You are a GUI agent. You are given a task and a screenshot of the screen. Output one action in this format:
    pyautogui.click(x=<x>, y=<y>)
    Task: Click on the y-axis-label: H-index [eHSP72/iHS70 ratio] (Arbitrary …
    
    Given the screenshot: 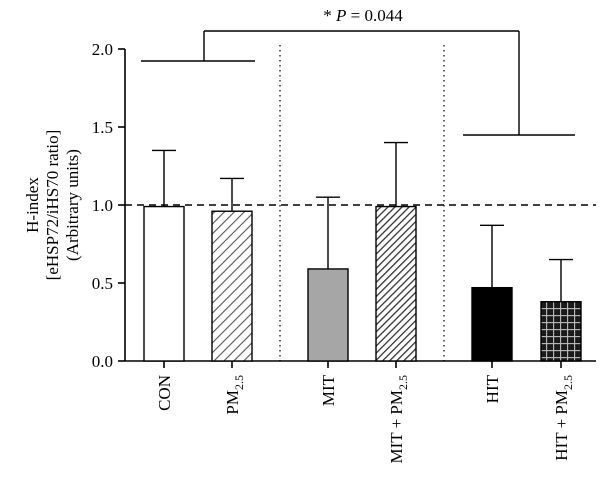 What is the action you would take?
    pyautogui.click(x=52, y=205)
    